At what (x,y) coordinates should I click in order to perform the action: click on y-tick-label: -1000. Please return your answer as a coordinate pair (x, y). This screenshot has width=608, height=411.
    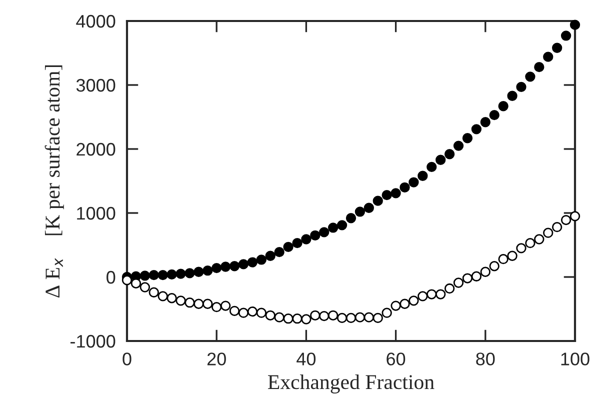
    Looking at the image, I should click on (93, 341).